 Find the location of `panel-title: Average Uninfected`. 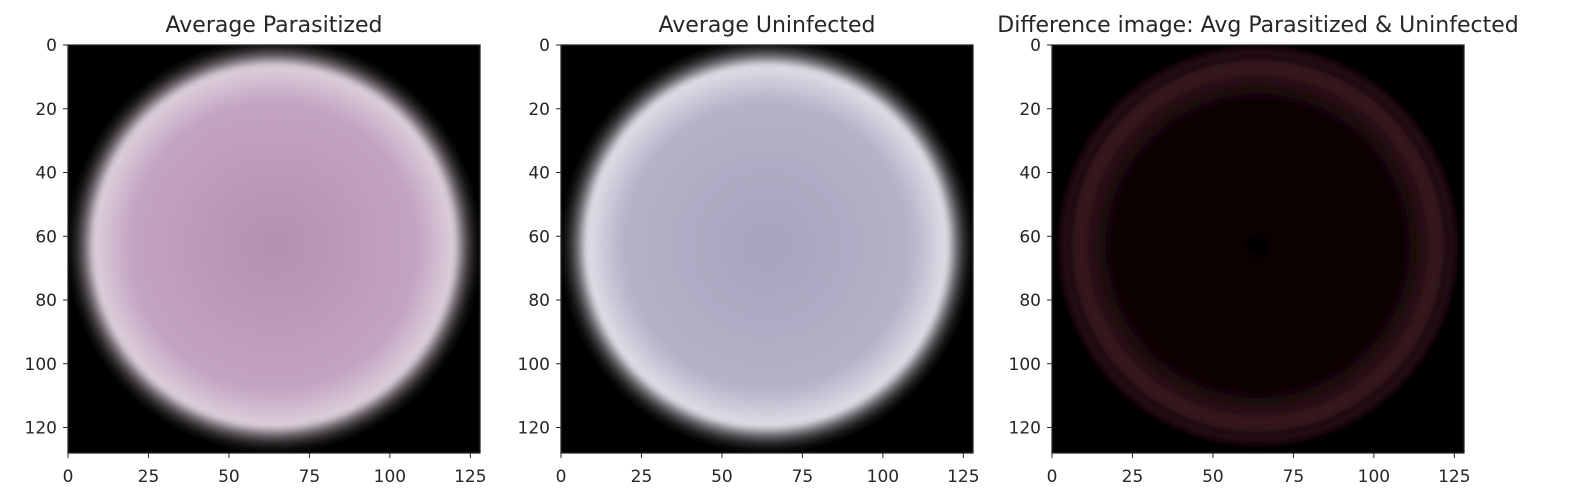

panel-title: Average Uninfected is located at coordinates (767, 25).